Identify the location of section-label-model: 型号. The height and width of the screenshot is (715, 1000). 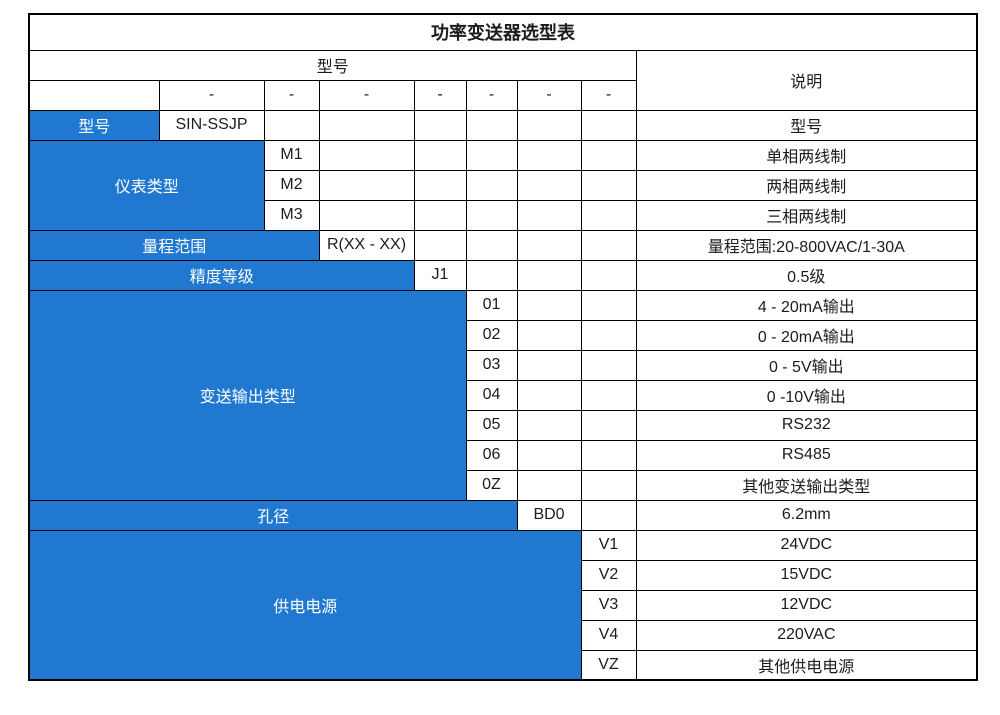
(94, 125).